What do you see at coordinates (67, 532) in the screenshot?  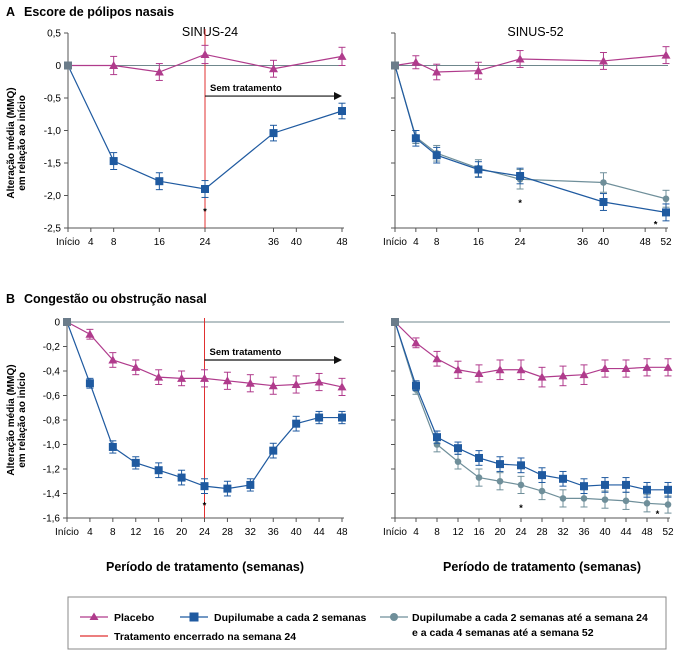 I see `x-tick-label: Início` at bounding box center [67, 532].